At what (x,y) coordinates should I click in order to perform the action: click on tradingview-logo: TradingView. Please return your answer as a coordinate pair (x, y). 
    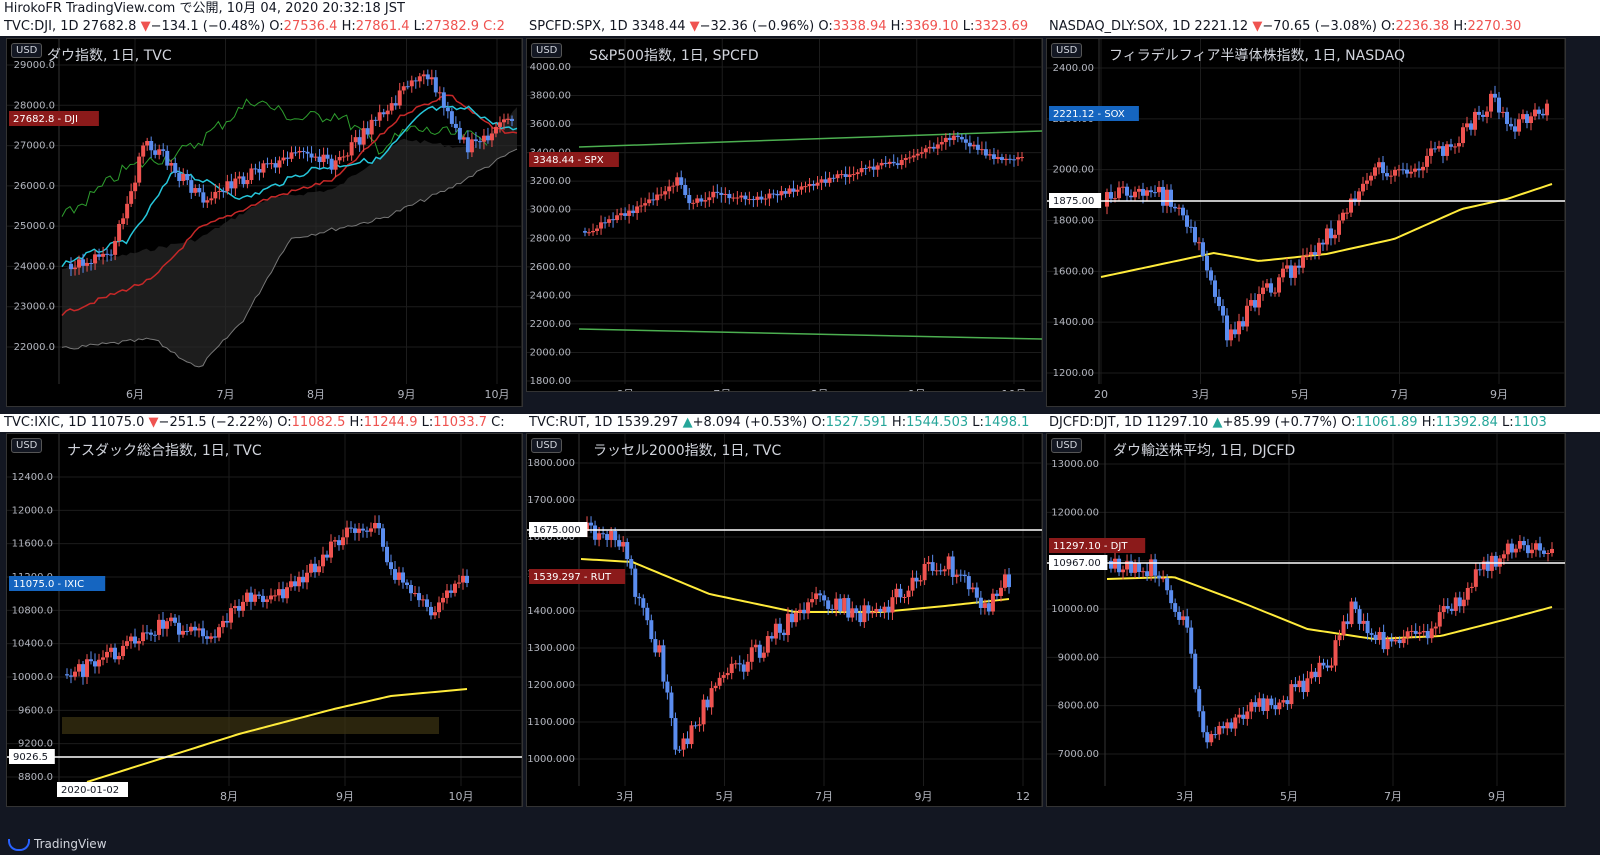
    Looking at the image, I should click on (57, 844).